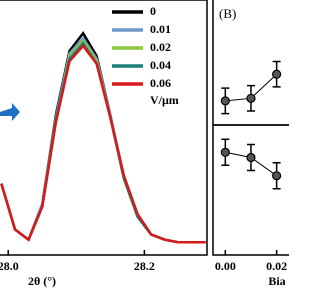 This screenshot has height=289, width=320. I want to click on legend-label: 0, so click(153, 11).